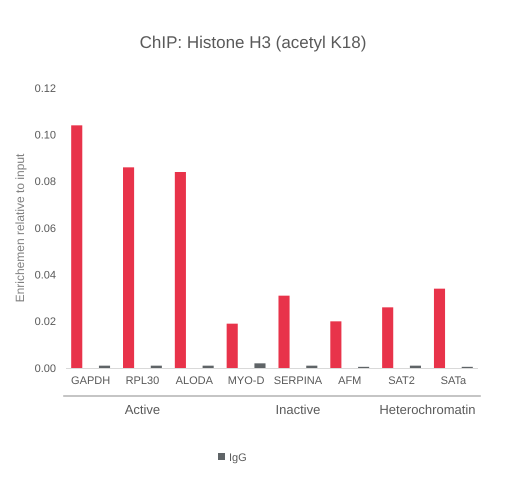 The height and width of the screenshot is (481, 506). Describe the element at coordinates (350, 381) in the screenshot. I see `x-tick-label: AFM` at that location.